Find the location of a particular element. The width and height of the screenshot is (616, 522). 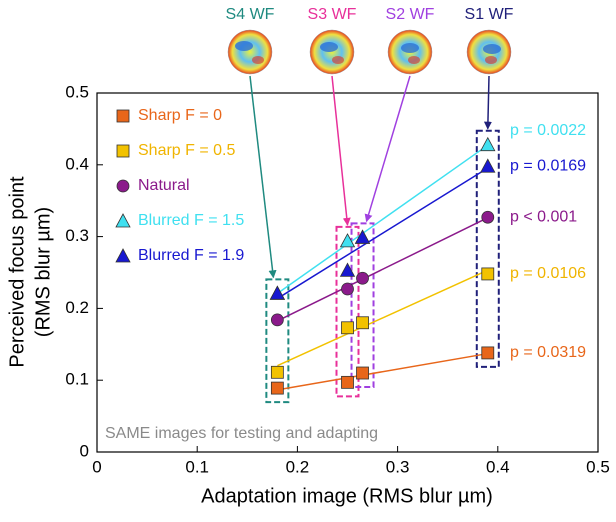

y-tick-label: 0.3 is located at coordinates (77, 235).